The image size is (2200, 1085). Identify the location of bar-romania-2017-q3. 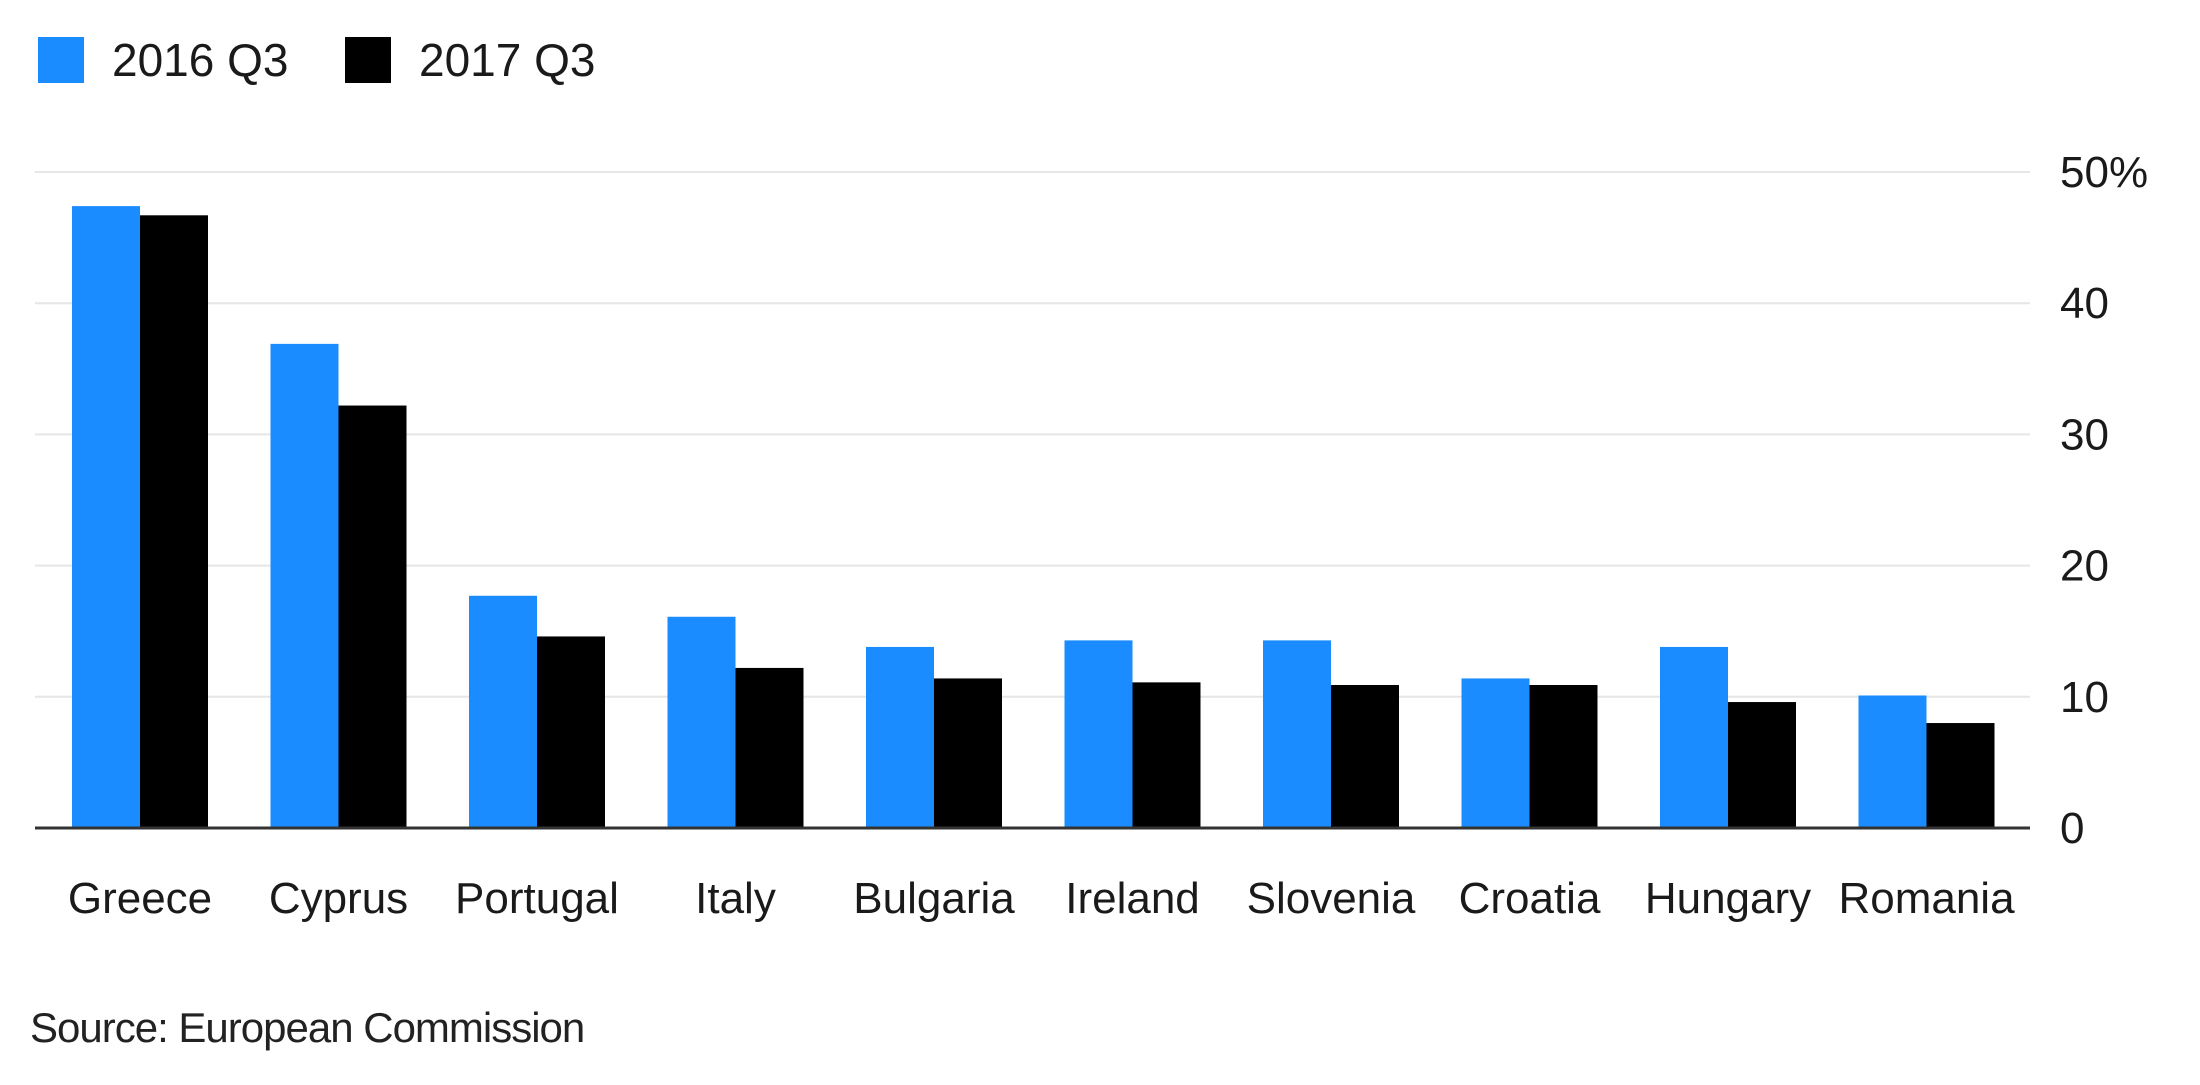
(1960, 775).